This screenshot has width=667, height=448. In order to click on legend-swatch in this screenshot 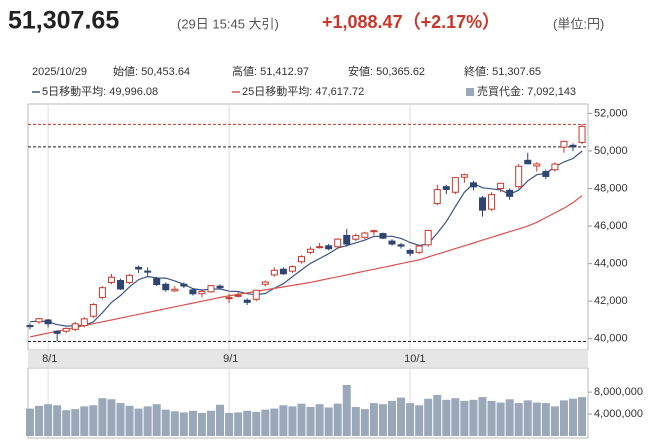, I will do `click(470, 92)`.